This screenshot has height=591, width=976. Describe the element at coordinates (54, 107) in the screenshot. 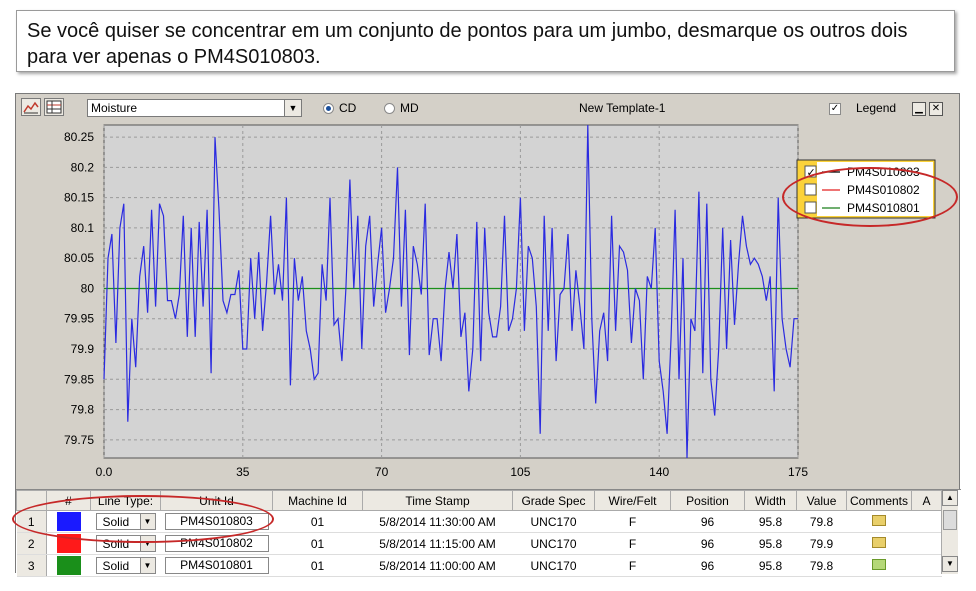

I see `table-view-icon` at that location.